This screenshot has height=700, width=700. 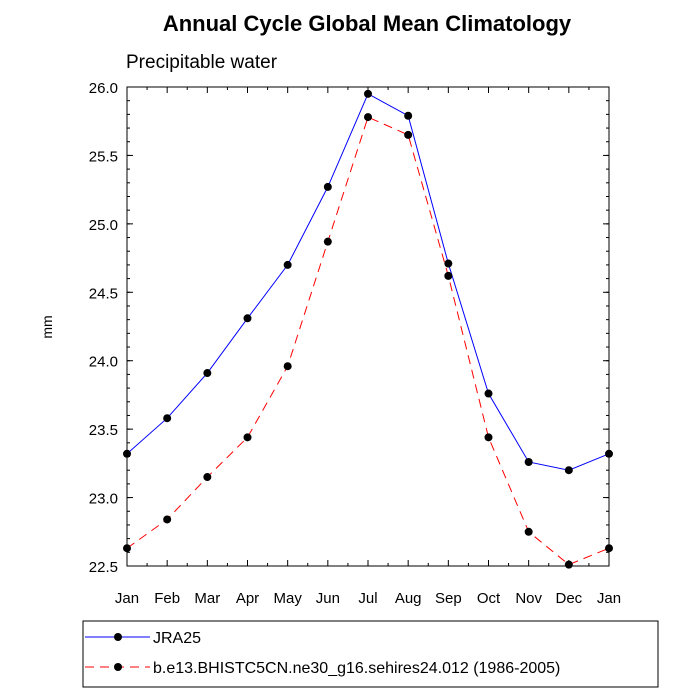 What do you see at coordinates (568, 598) in the screenshot?
I see `x-tick-label: Dec` at bounding box center [568, 598].